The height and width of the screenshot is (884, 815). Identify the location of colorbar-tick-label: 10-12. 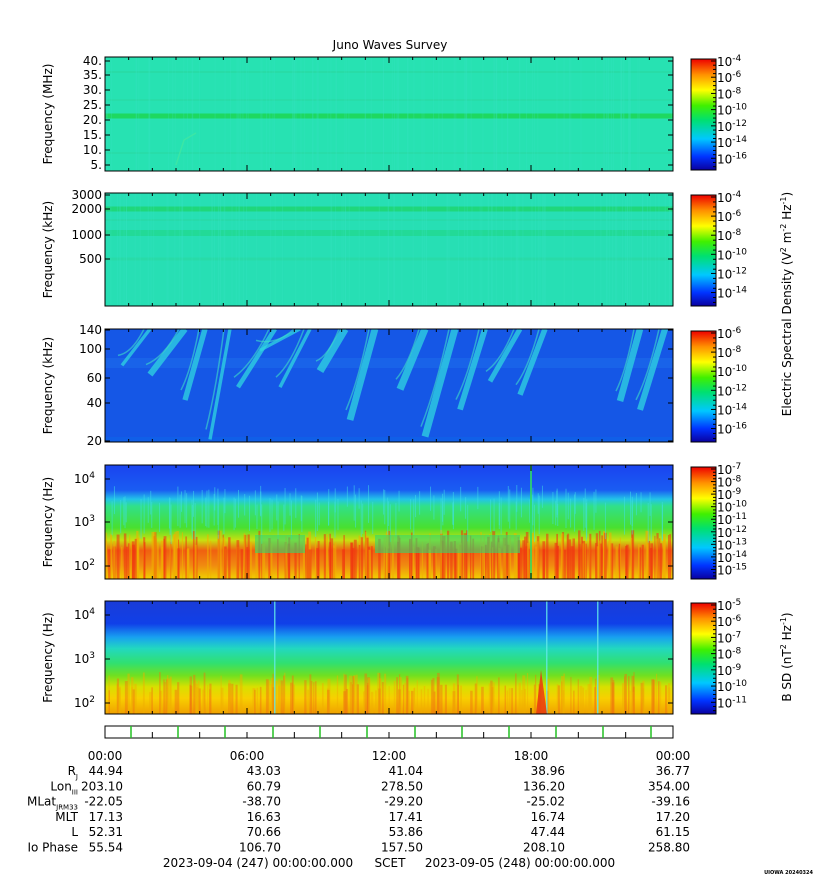
(732, 126).